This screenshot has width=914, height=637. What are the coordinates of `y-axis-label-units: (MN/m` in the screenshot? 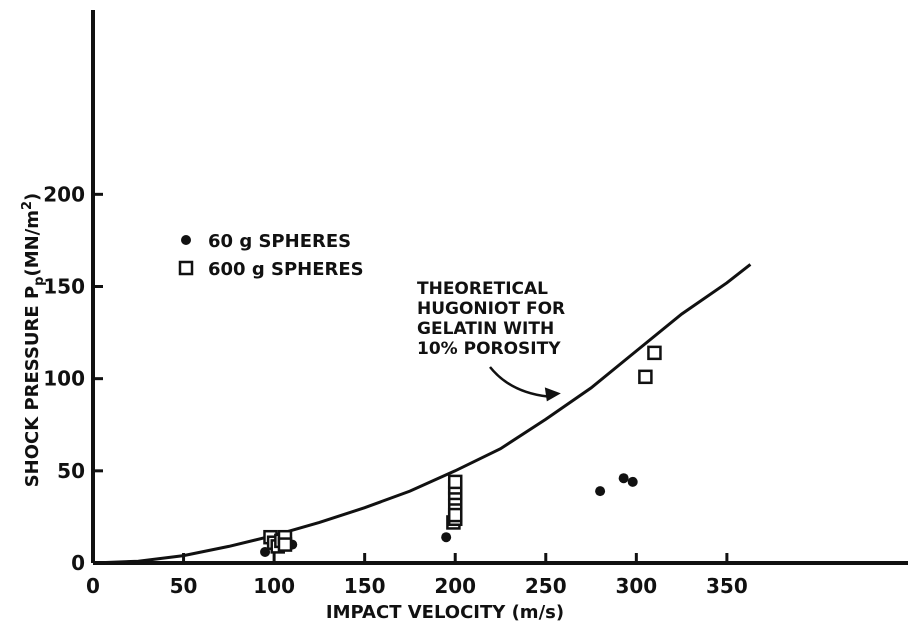 It's located at (32, 243).